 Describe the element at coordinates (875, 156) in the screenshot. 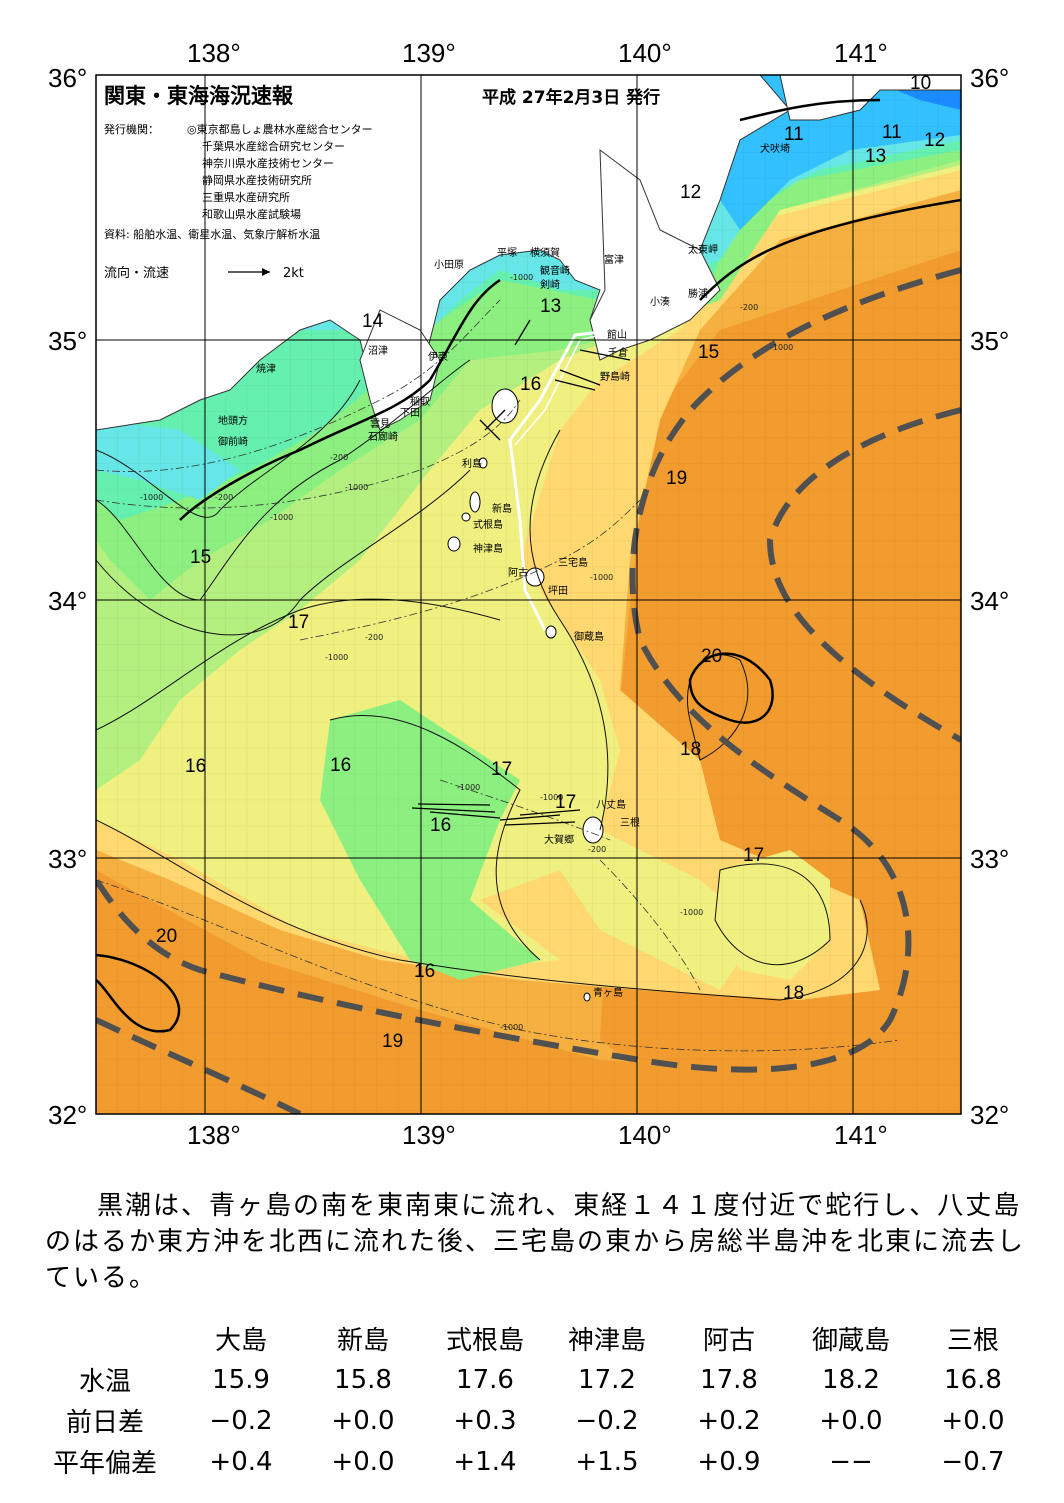

I see `isotherm-label: 13` at that location.